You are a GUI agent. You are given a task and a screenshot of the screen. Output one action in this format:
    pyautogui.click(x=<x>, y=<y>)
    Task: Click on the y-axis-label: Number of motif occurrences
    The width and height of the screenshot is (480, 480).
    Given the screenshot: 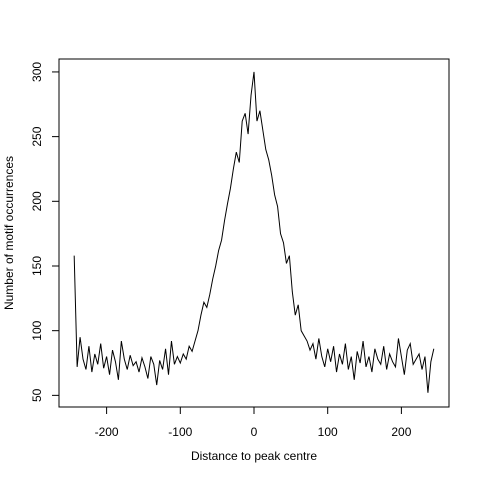 What is the action you would take?
    pyautogui.click(x=9, y=233)
    